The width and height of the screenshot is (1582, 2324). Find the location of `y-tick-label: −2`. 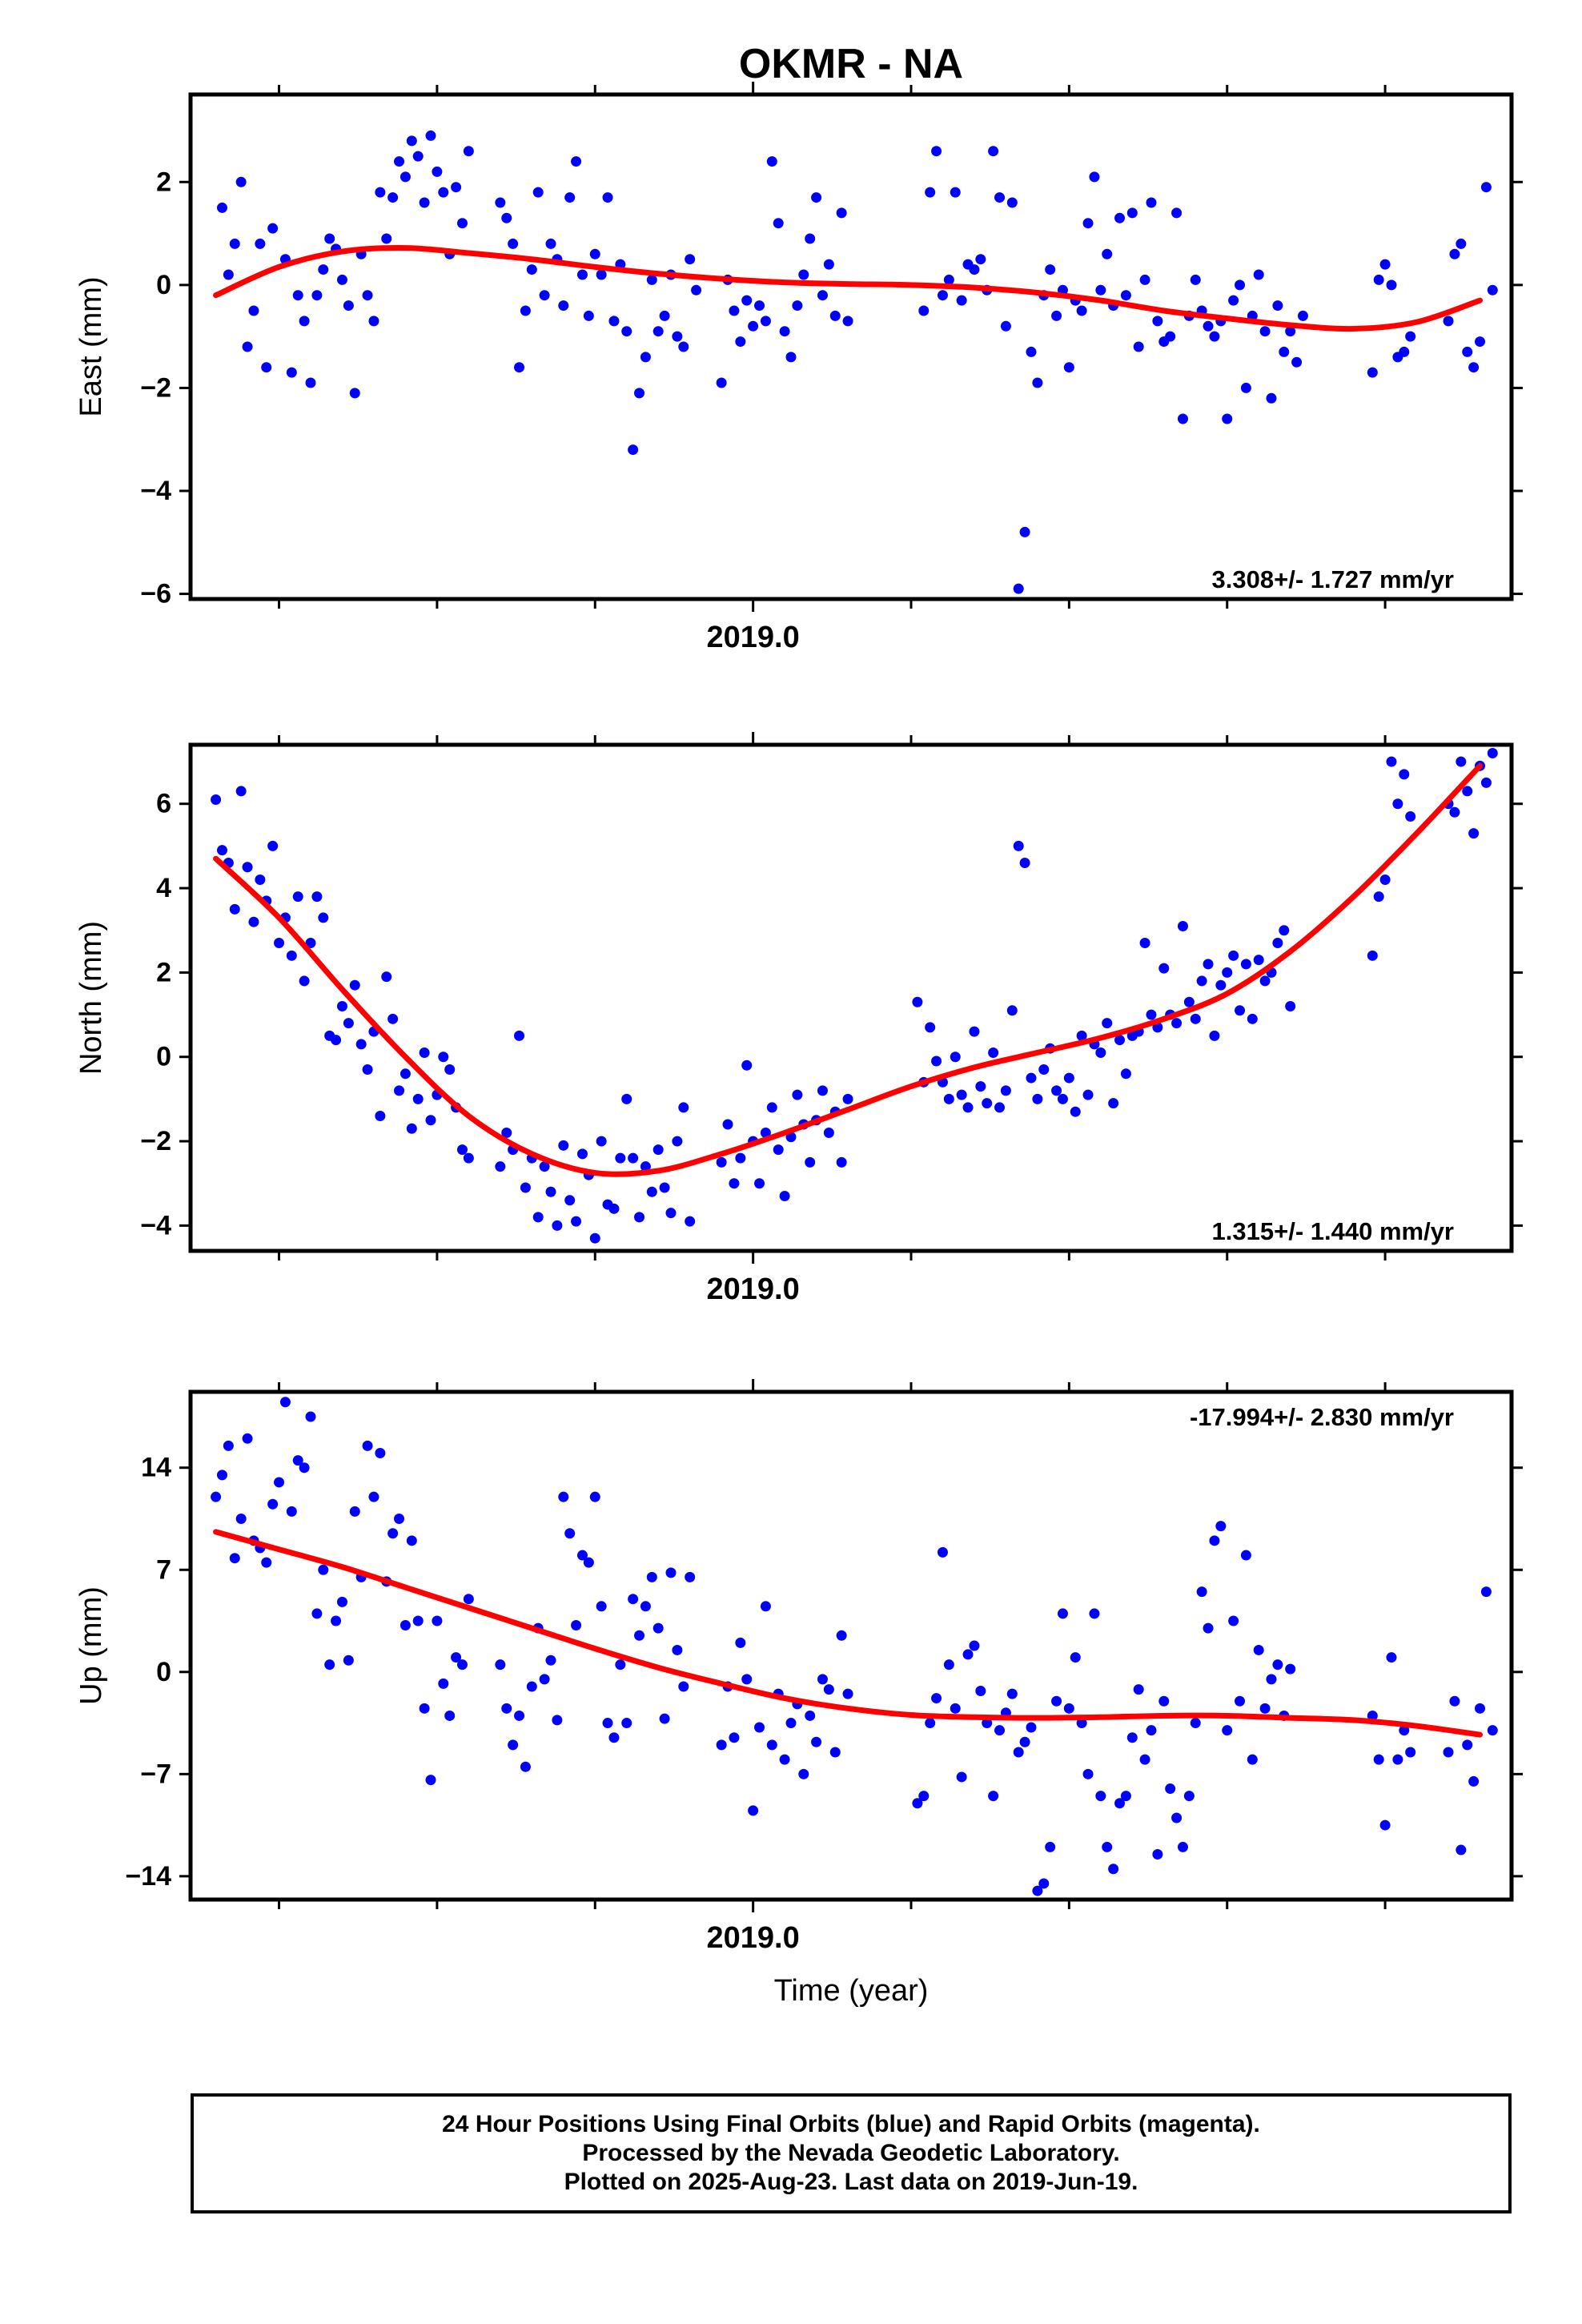

y-tick-label: −2 is located at coordinates (155, 387).